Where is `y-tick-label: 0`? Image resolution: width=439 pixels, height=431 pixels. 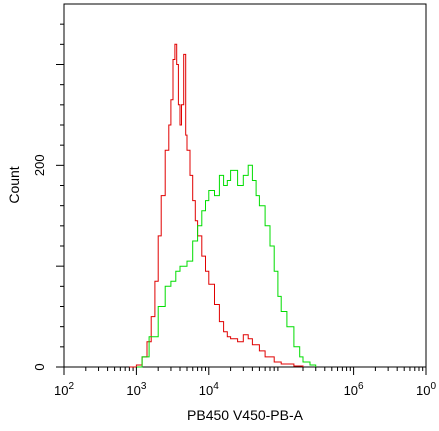 y-tick-label: 0 is located at coordinates (39, 366).